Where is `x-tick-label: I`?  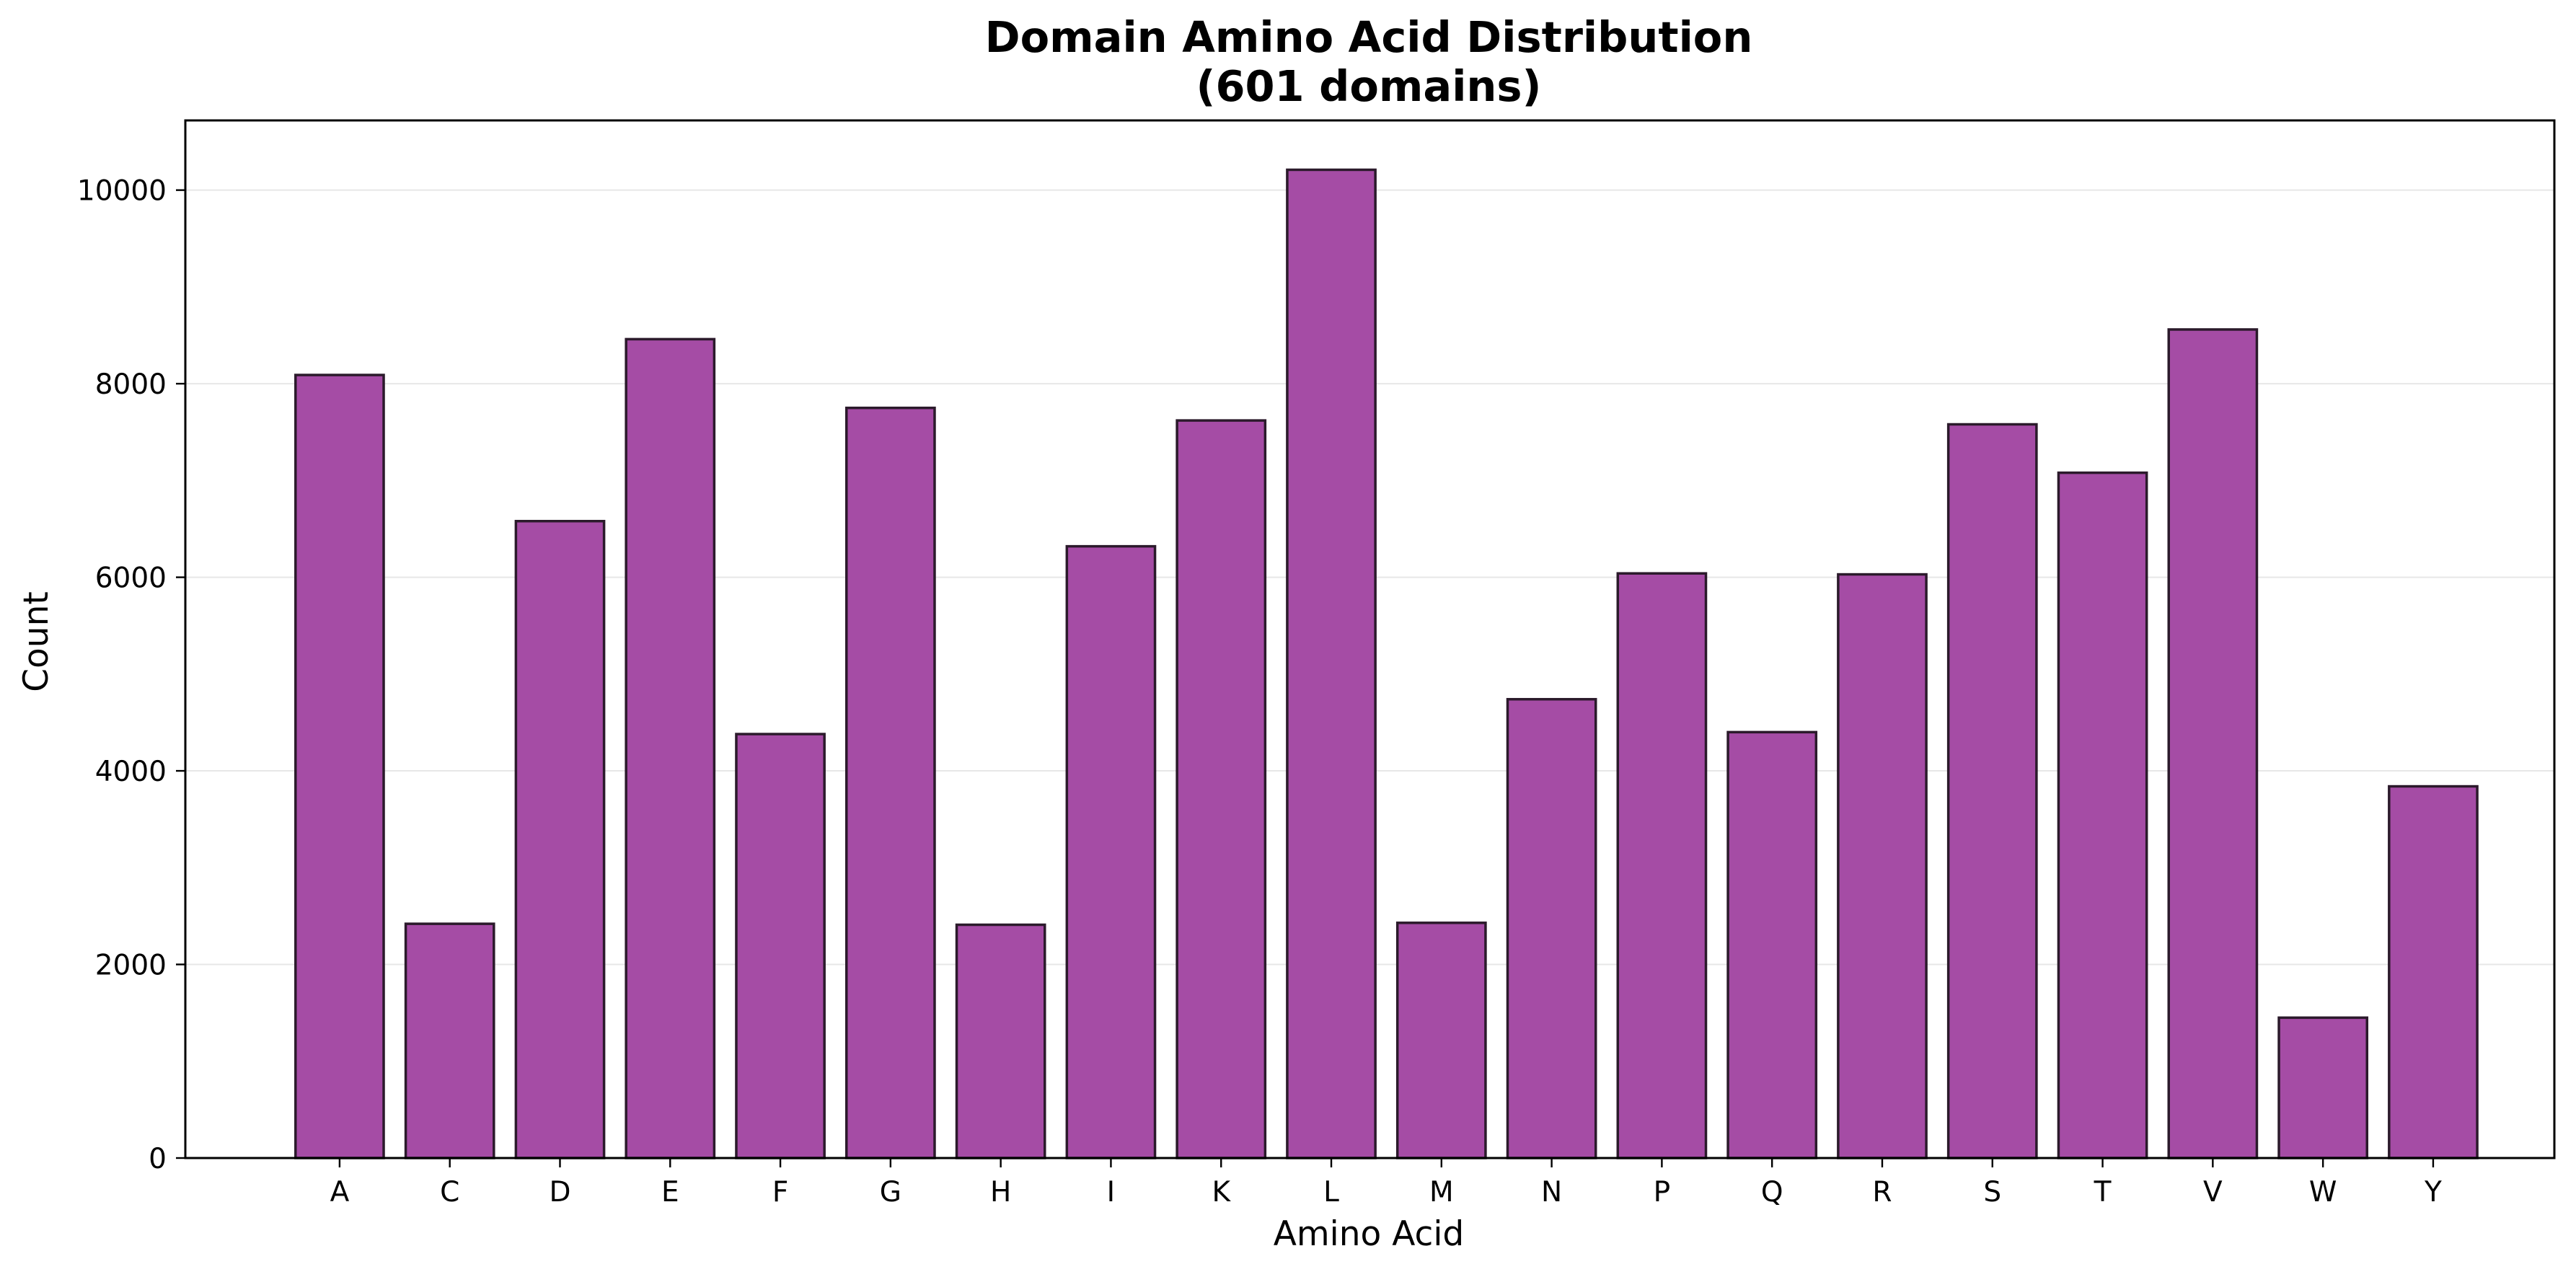 x-tick-label: I is located at coordinates (1111, 1192).